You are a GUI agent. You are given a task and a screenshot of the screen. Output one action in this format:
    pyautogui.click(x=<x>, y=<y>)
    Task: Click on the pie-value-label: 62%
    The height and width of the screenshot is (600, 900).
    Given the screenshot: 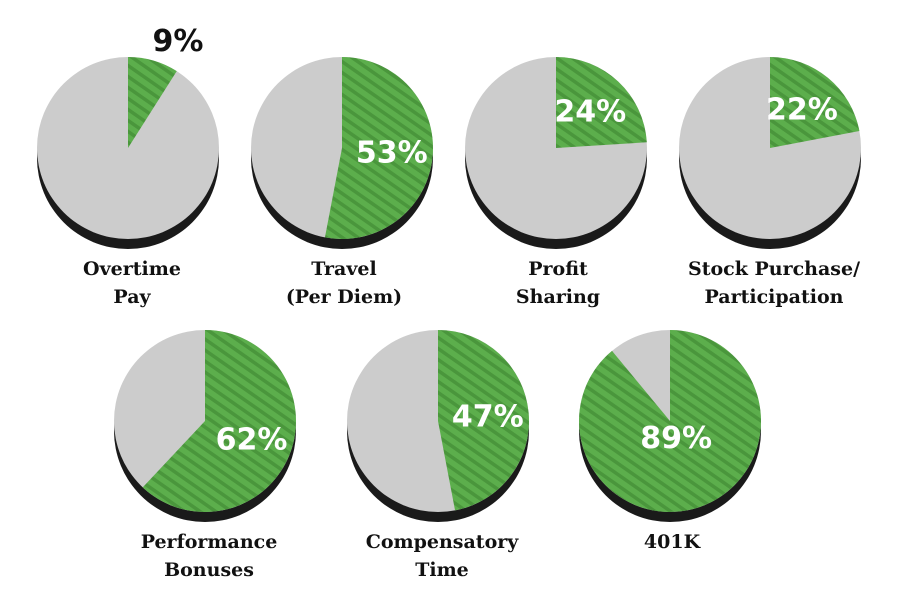 What is the action you would take?
    pyautogui.click(x=252, y=439)
    